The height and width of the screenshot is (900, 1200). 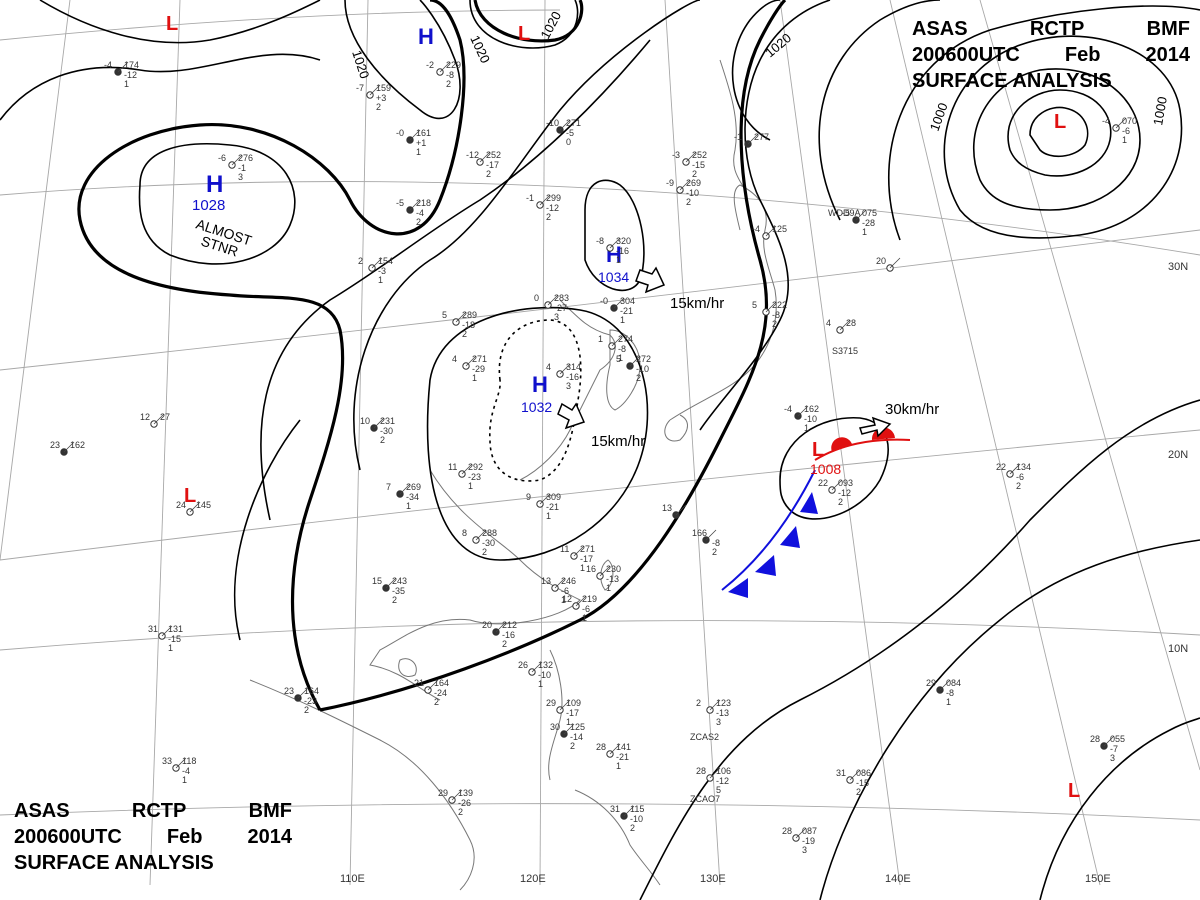 I want to click on station-pressure: 132, so click(x=545, y=665).